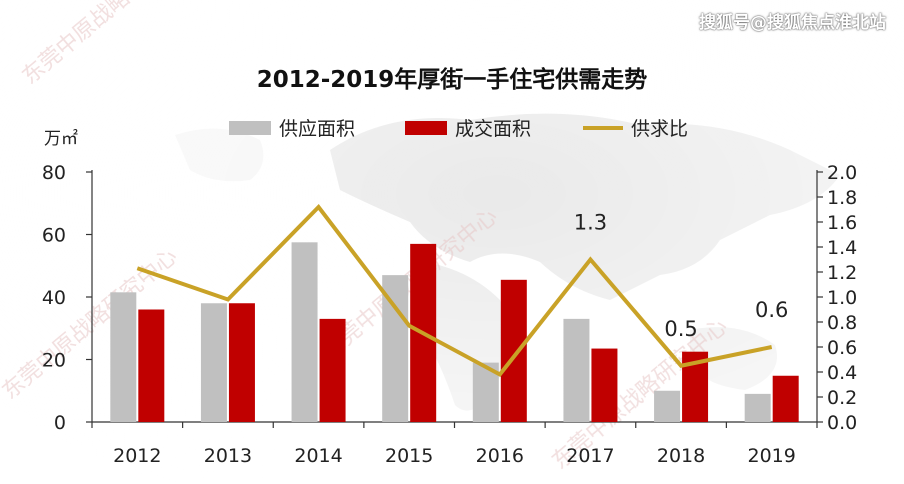 The height and width of the screenshot is (484, 904). I want to click on x-tick-label: 2016, so click(500, 456).